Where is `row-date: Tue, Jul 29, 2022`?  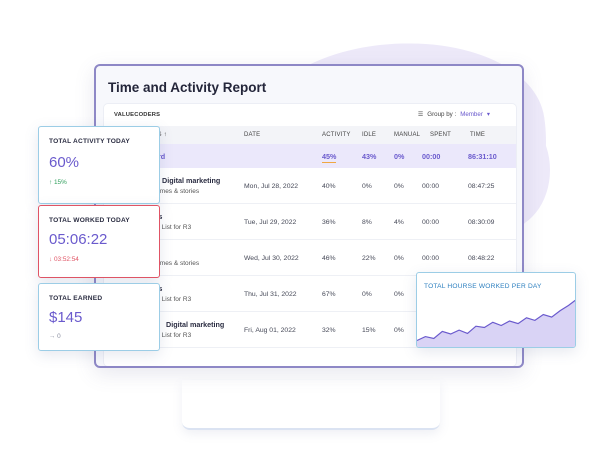 row-date: Tue, Jul 29, 2022 is located at coordinates (270, 222).